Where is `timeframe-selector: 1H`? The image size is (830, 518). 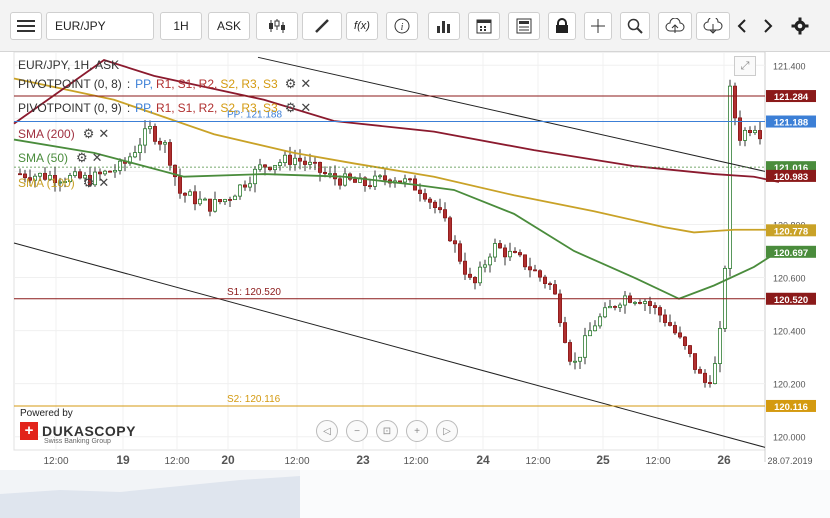 timeframe-selector: 1H is located at coordinates (181, 26).